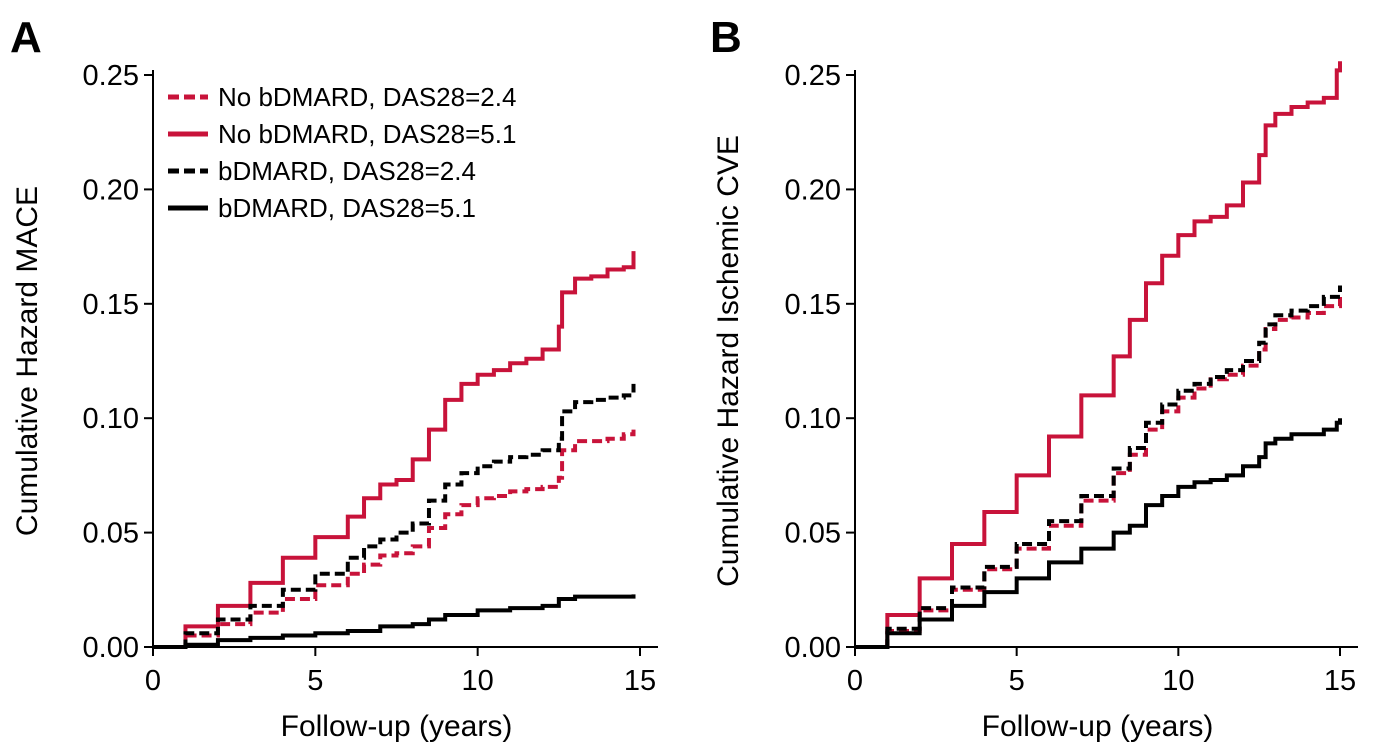  Describe the element at coordinates (726, 37) in the screenshot. I see `panel-label: B` at that location.